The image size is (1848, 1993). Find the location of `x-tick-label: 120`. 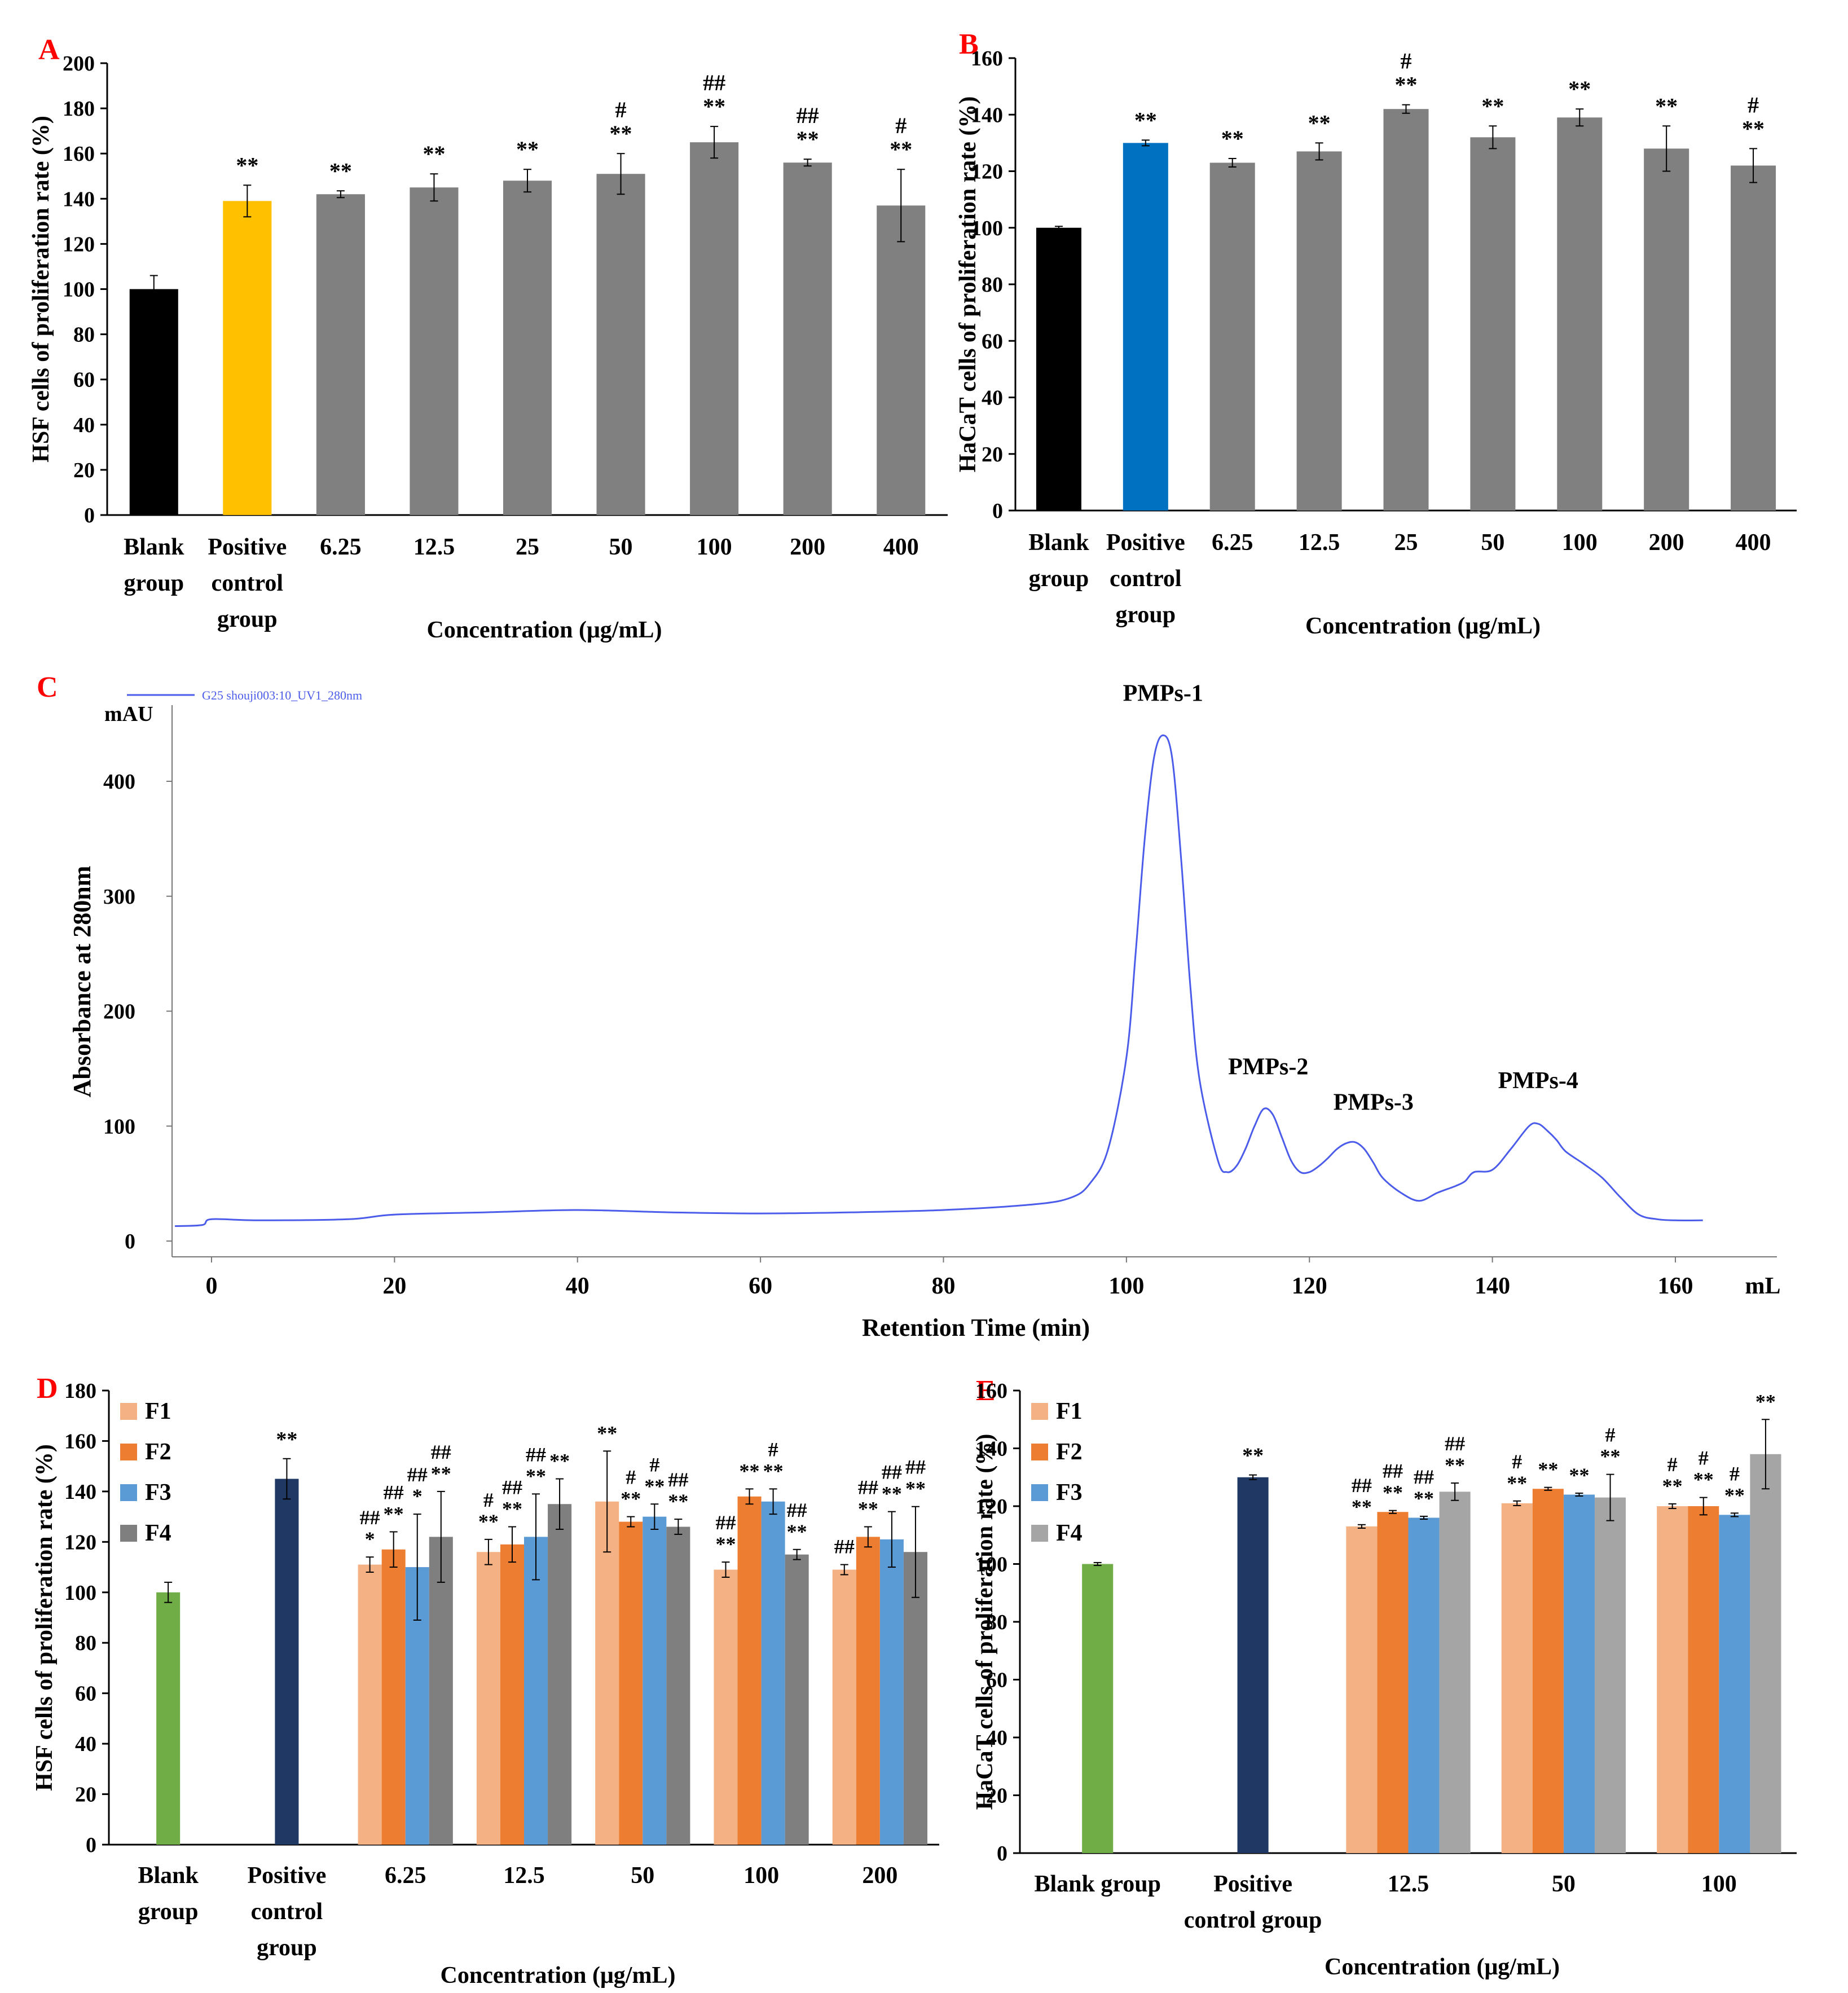

x-tick-label: 120 is located at coordinates (1309, 1286).